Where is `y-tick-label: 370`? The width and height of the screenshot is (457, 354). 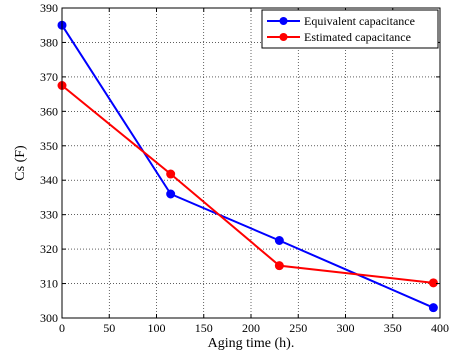 y-tick-label: 370 is located at coordinates (49, 77).